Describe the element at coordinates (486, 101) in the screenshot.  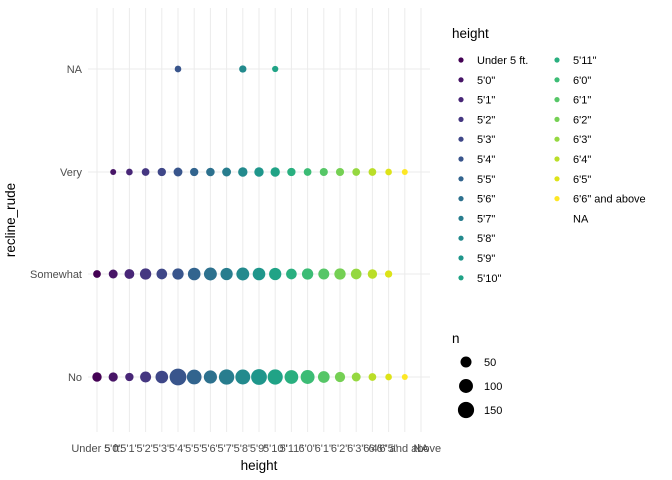
I see `legend-label: 5'1"` at that location.